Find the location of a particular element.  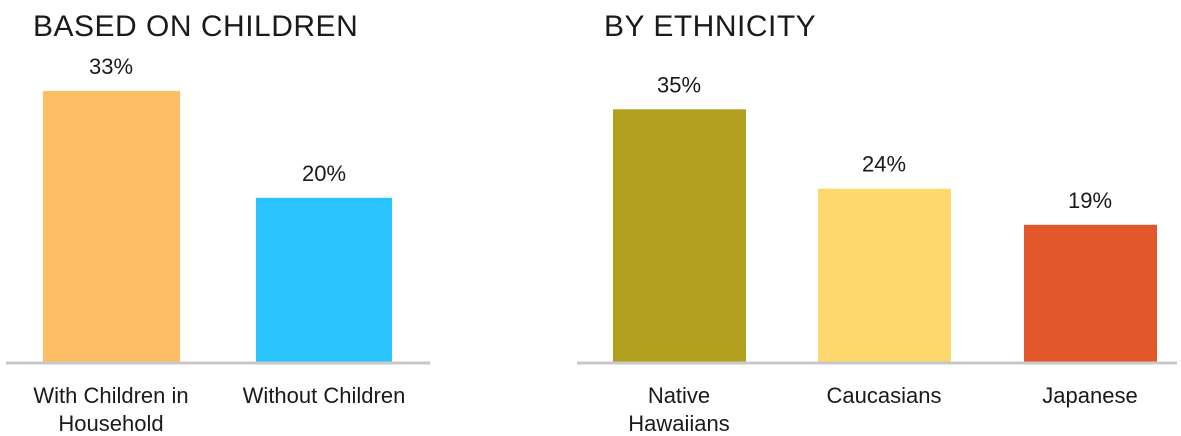

value-label: 20% is located at coordinates (324, 173).